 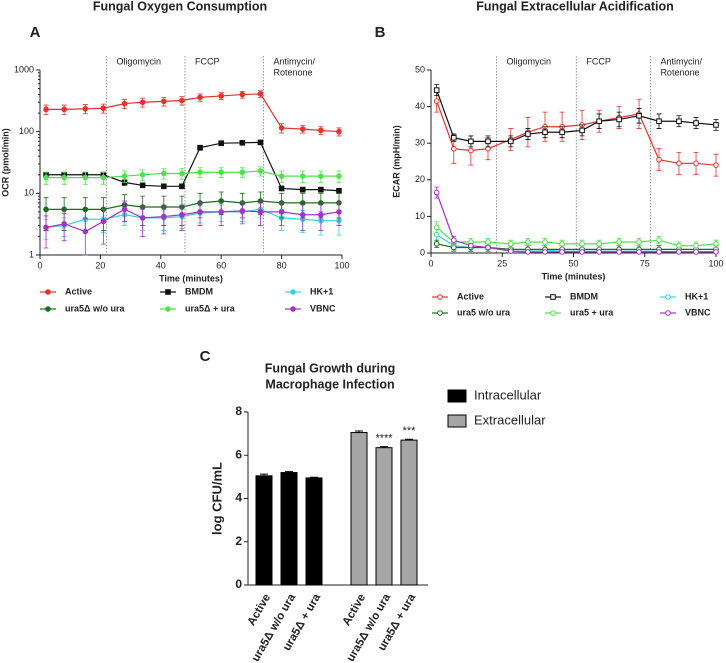 I want to click on legend-label: BMDM, so click(x=199, y=291).